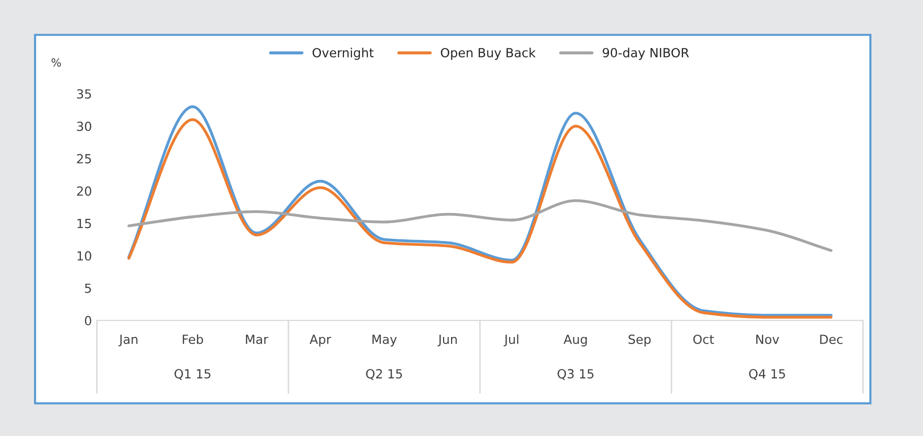 The height and width of the screenshot is (436, 923). What do you see at coordinates (84, 94) in the screenshot?
I see `y-tick-label: 35` at bounding box center [84, 94].